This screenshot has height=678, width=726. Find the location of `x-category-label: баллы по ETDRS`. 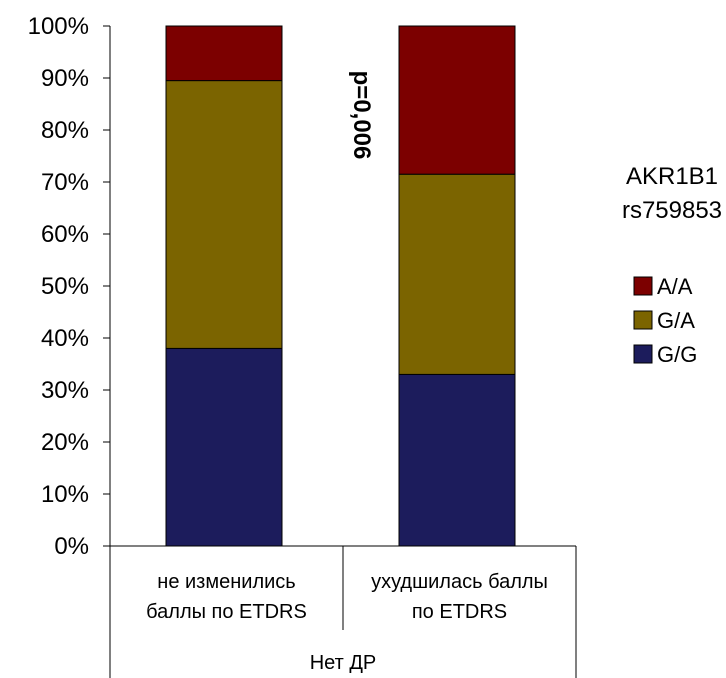

x-category-label: баллы по ETDRS is located at coordinates (226, 612).